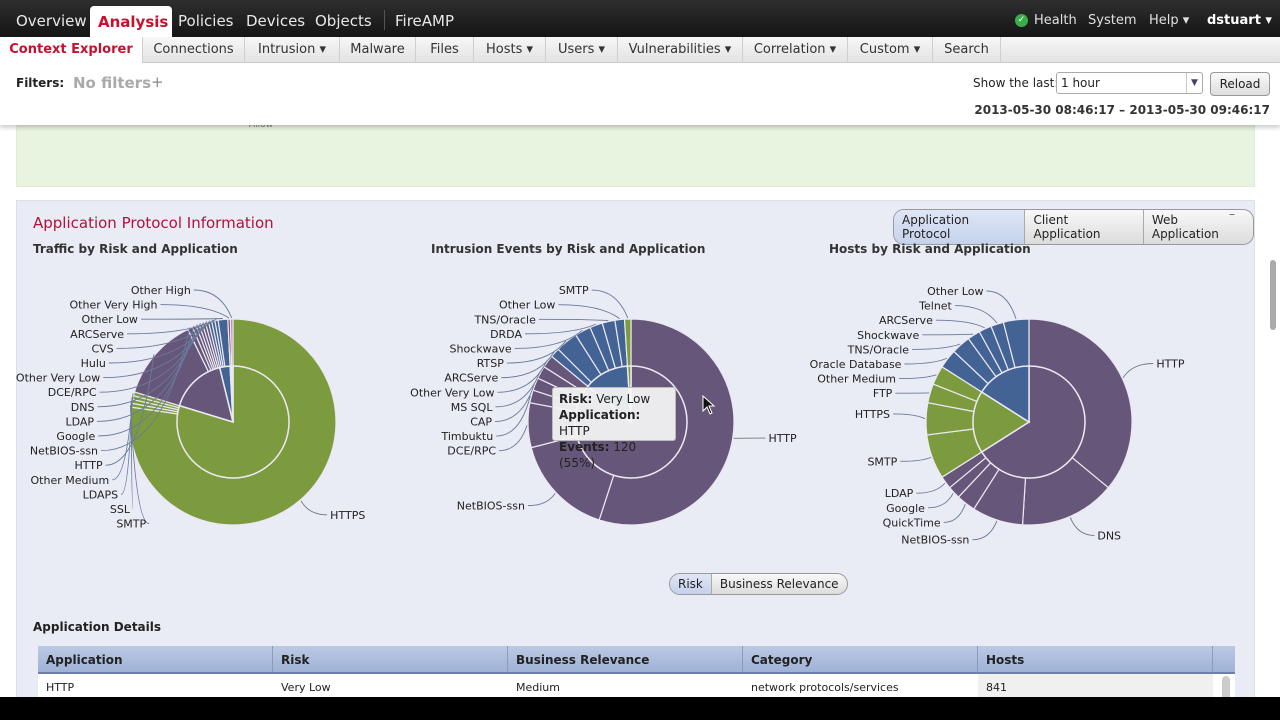 This screenshot has height=720, width=1280. Describe the element at coordinates (625, 659) in the screenshot. I see `column-header-business-relevance: Business Relevance` at that location.